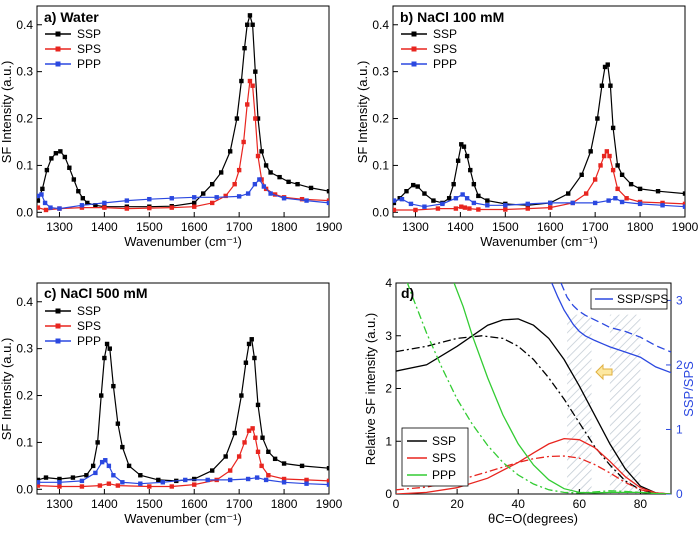  I want to click on panel-d-xlabel: θC=O(degrees), so click(533, 518).